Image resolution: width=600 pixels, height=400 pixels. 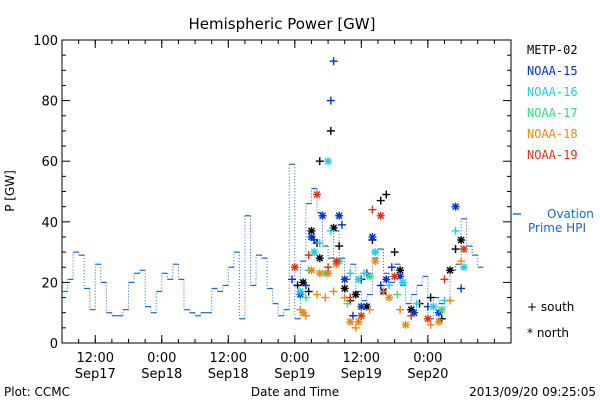 What do you see at coordinates (427, 374) in the screenshot?
I see `x-tick-date: Sep20` at bounding box center [427, 374].